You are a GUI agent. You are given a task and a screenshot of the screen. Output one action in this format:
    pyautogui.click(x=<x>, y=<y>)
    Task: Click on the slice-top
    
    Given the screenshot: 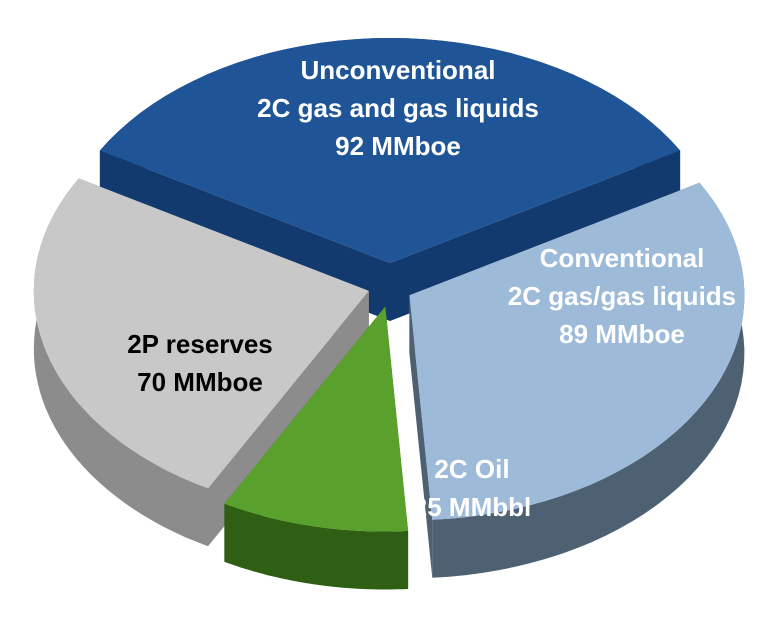 What is the action you would take?
    pyautogui.click(x=316, y=419)
    